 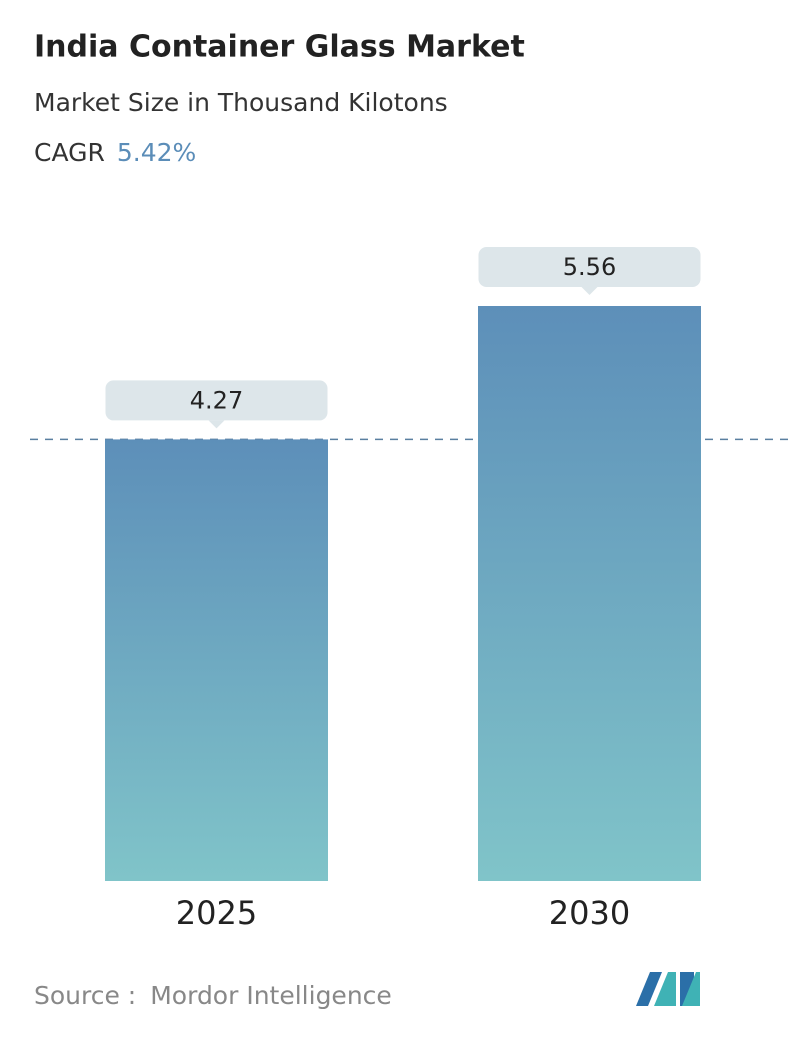 I want to click on value-label: 5.56, so click(x=589, y=267).